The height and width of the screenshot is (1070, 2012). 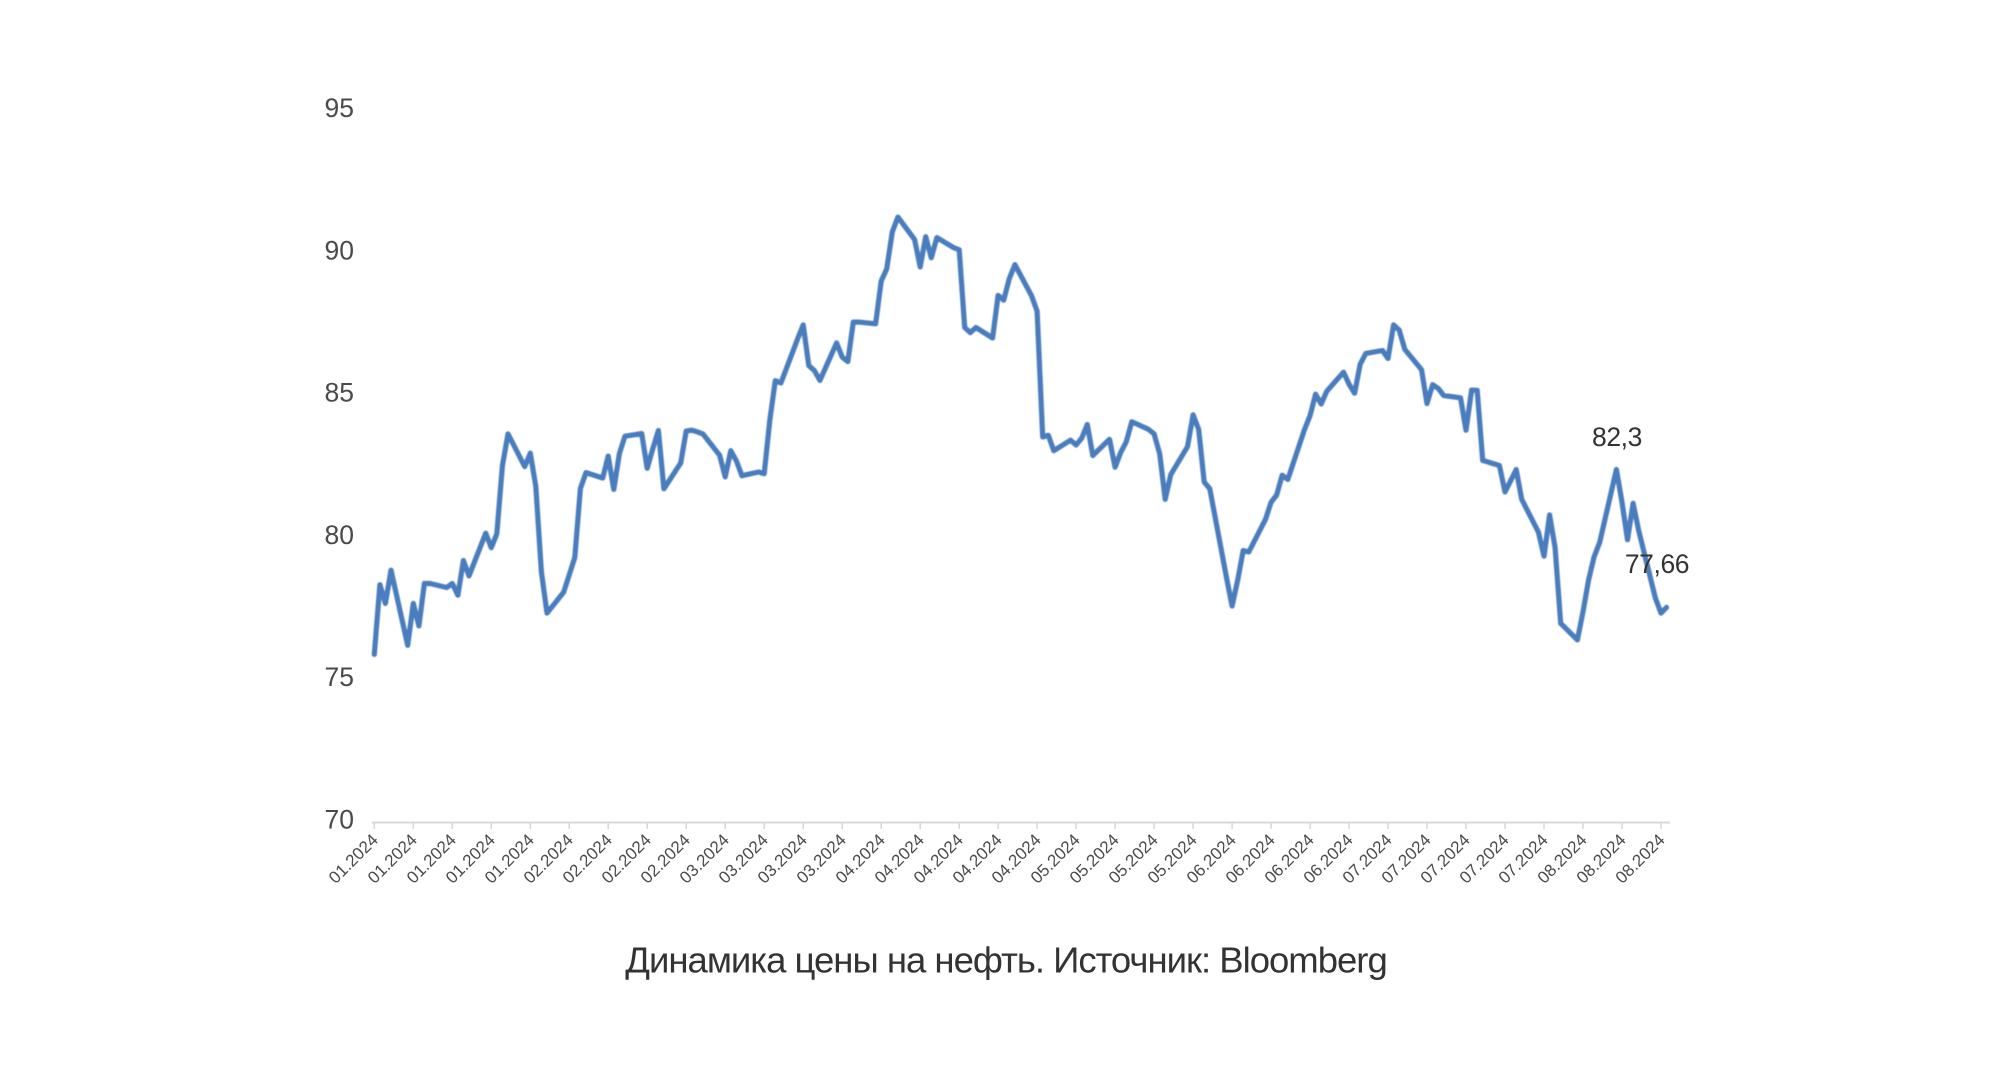 What do you see at coordinates (339, 535) in the screenshot?
I see `svg-text: 80` at bounding box center [339, 535].